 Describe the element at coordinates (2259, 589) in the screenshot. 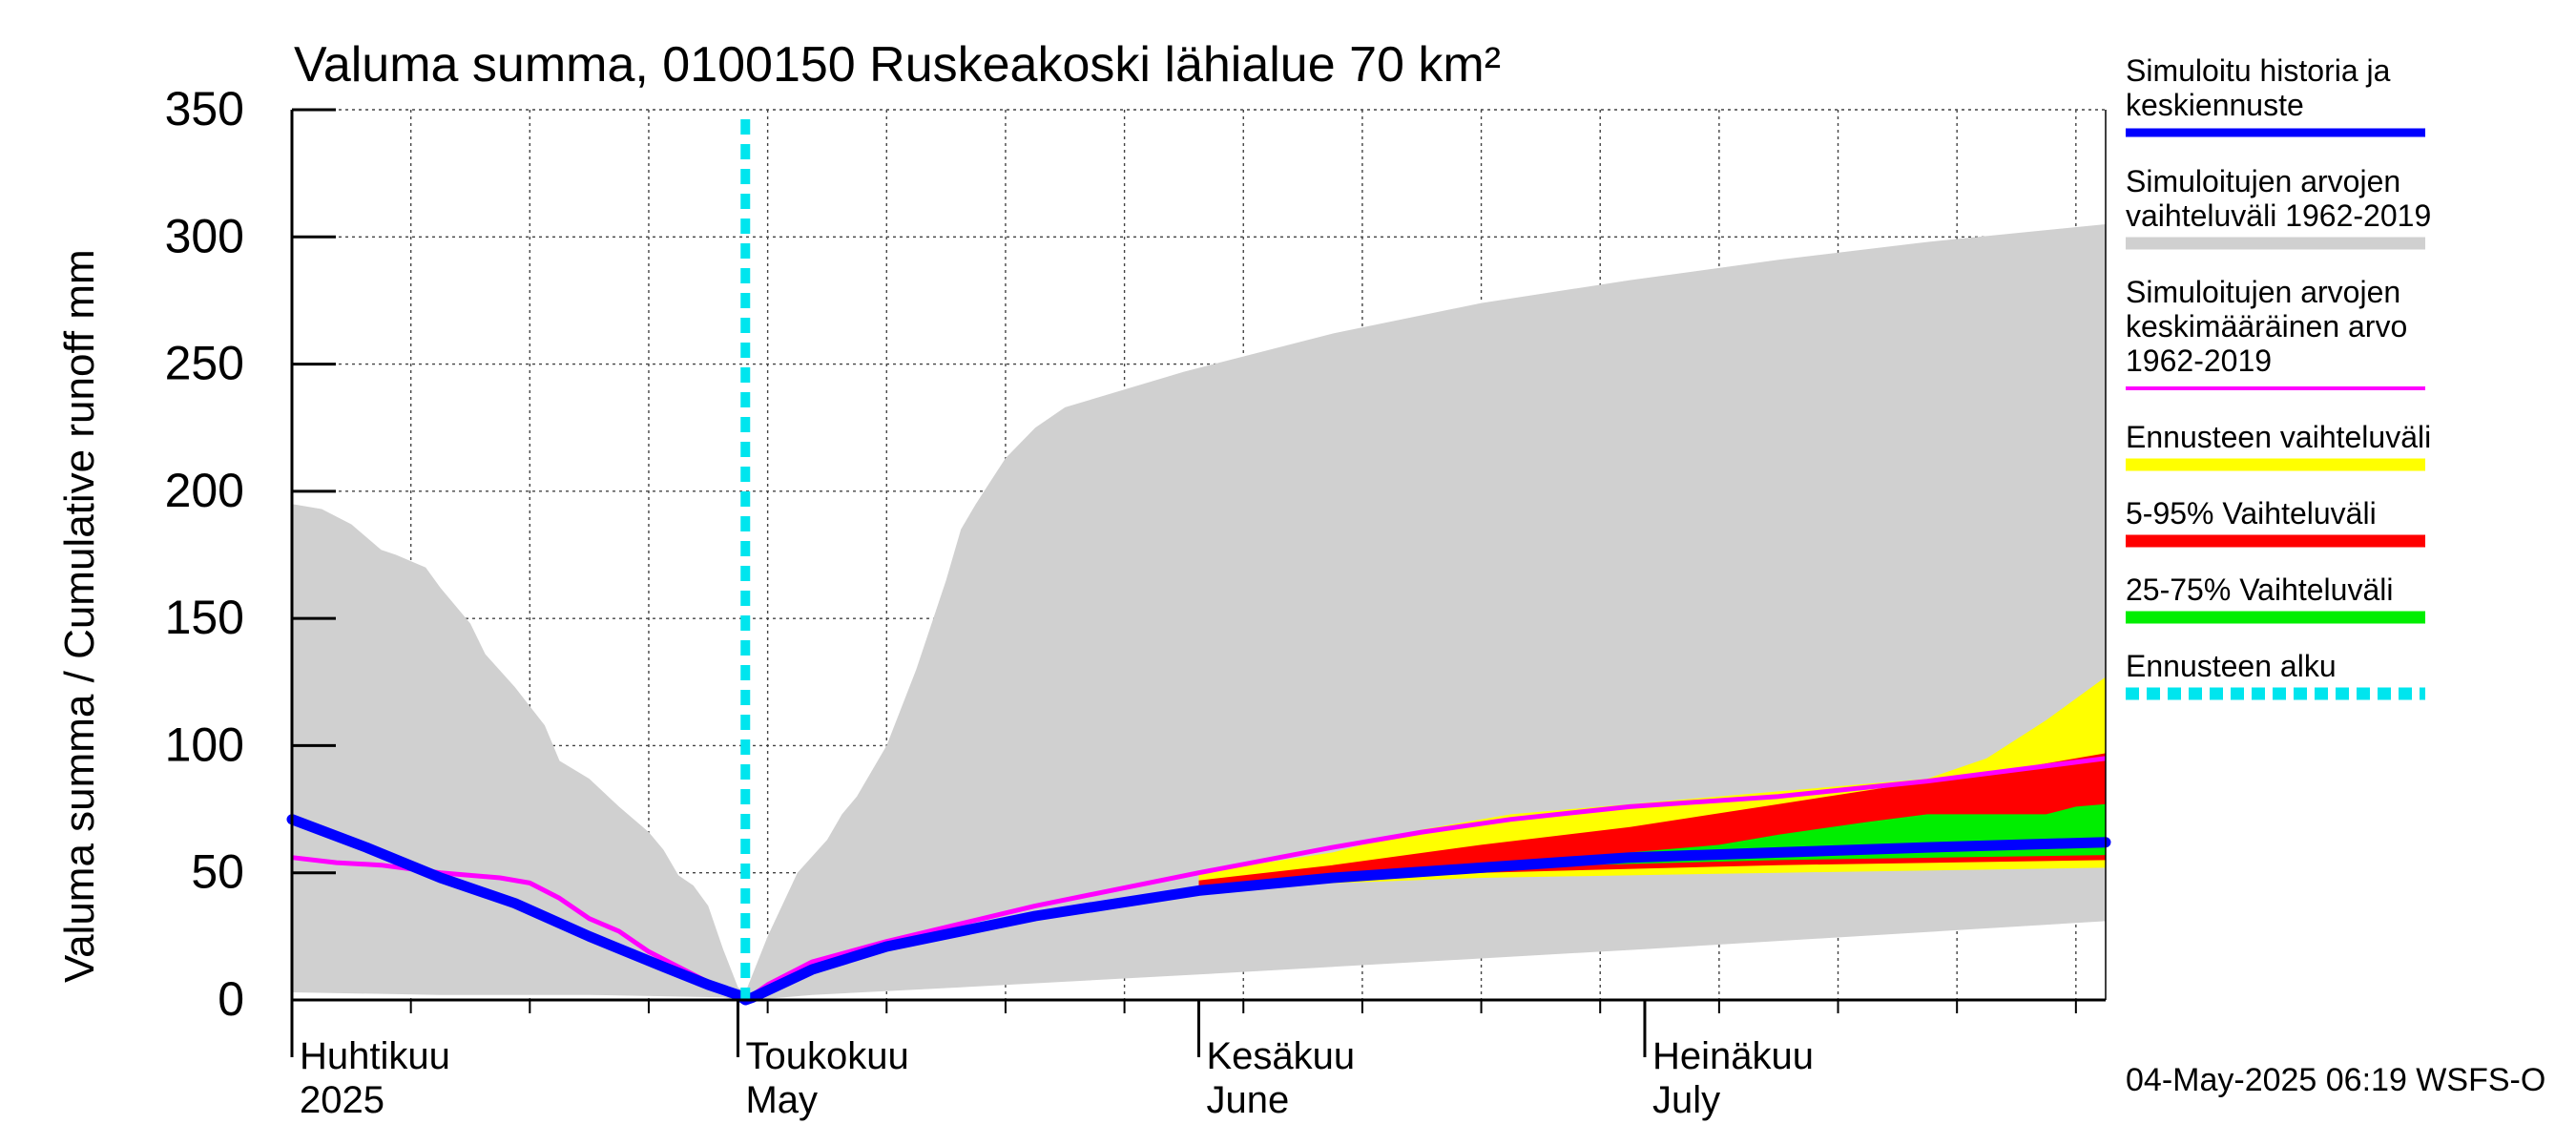

I see `legend-label: 25-75% Vaihteluväli` at that location.